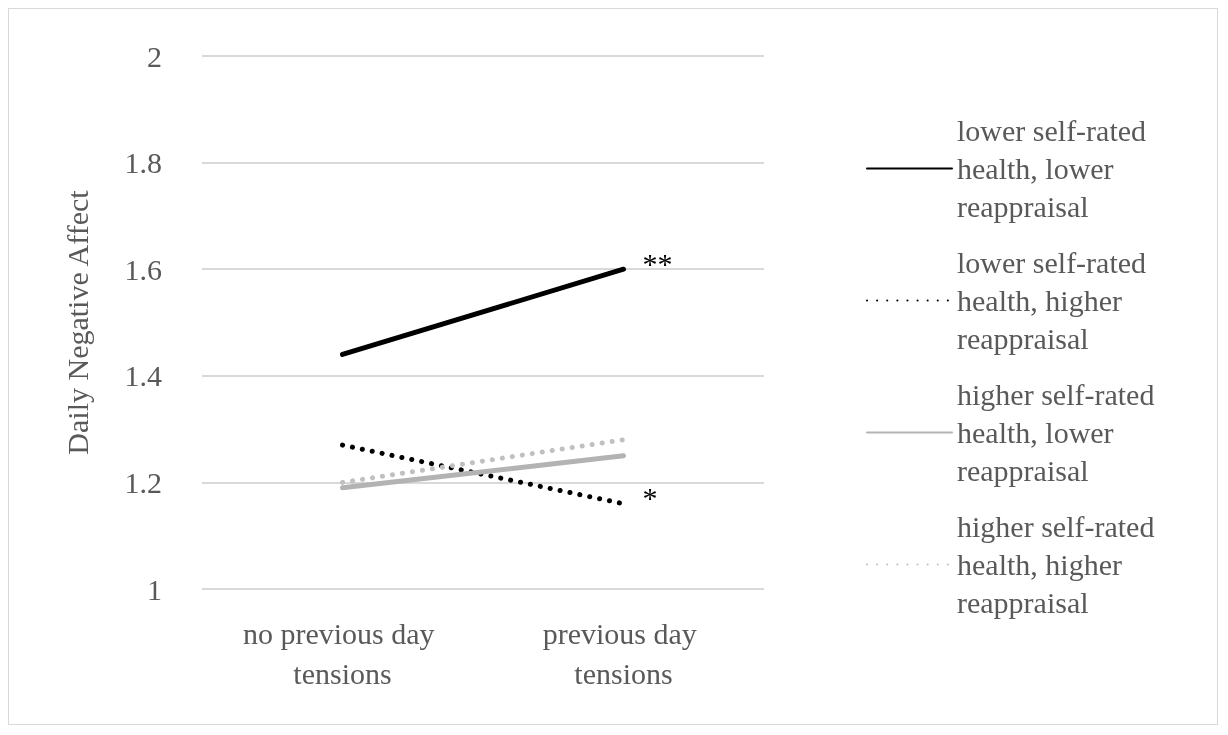 The width and height of the screenshot is (1228, 735). I want to click on annotation: *, so click(650, 498).